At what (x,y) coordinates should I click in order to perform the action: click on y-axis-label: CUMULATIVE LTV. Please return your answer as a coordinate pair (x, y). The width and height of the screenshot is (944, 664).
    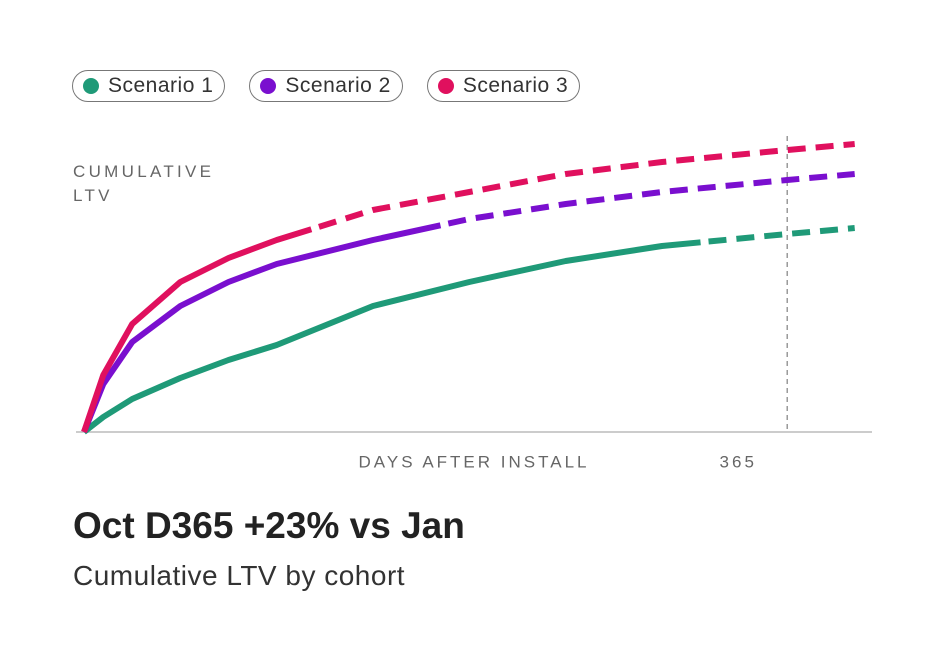
    Looking at the image, I should click on (144, 183).